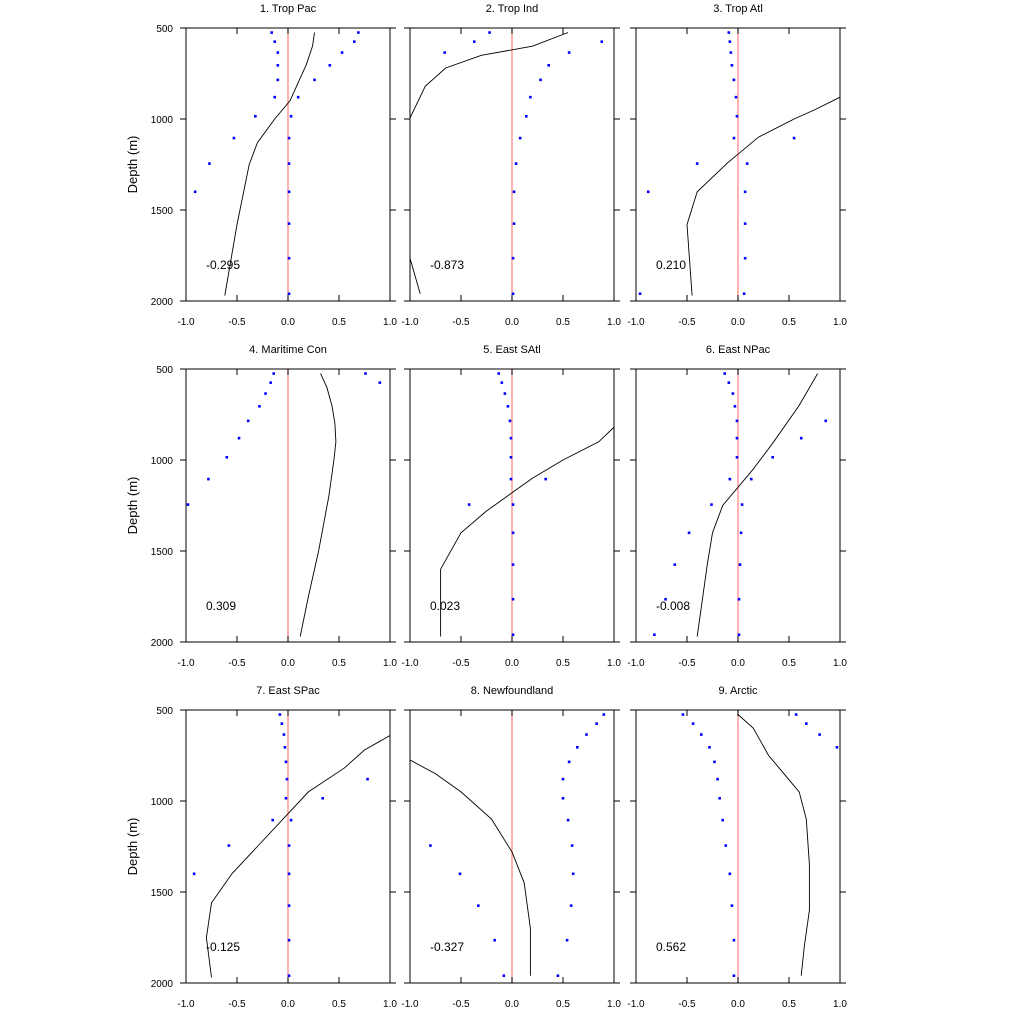 The width and height of the screenshot is (1024, 1029). What do you see at coordinates (738, 9) in the screenshot?
I see `panel-title: 3. Trop Atl` at bounding box center [738, 9].